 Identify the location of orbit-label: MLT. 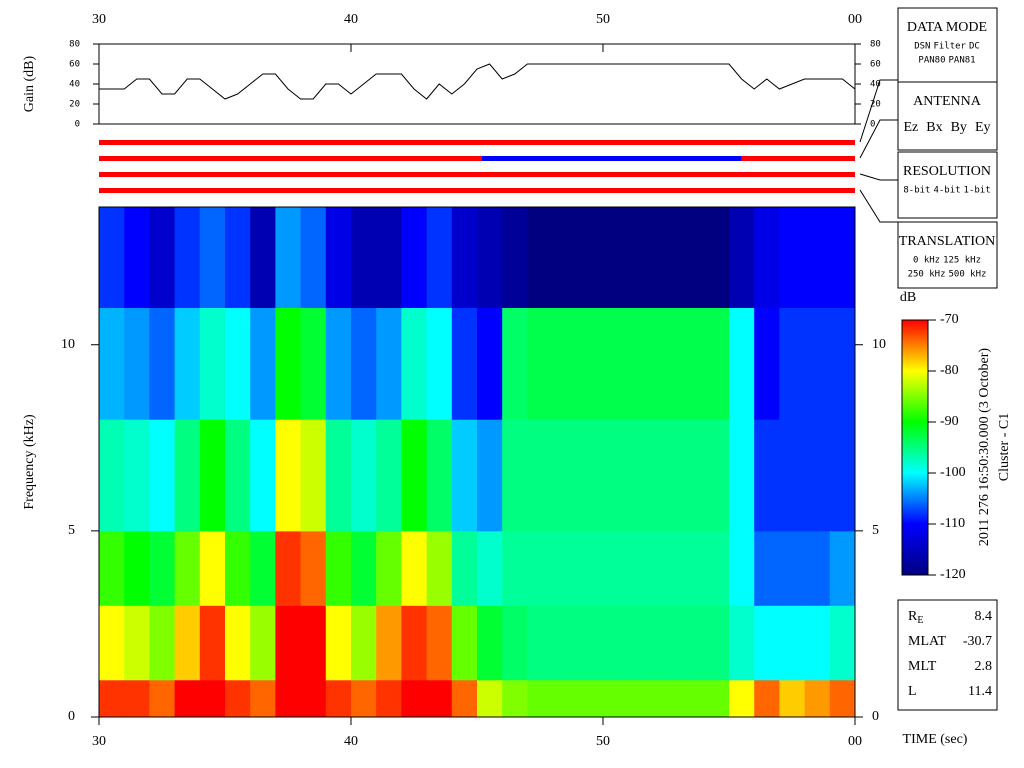
(922, 666).